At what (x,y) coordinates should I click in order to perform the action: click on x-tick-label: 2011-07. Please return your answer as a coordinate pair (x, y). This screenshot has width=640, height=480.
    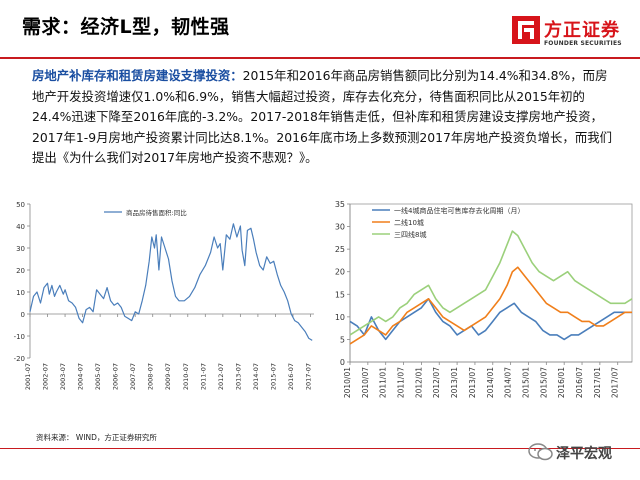
    Looking at the image, I should click on (203, 376).